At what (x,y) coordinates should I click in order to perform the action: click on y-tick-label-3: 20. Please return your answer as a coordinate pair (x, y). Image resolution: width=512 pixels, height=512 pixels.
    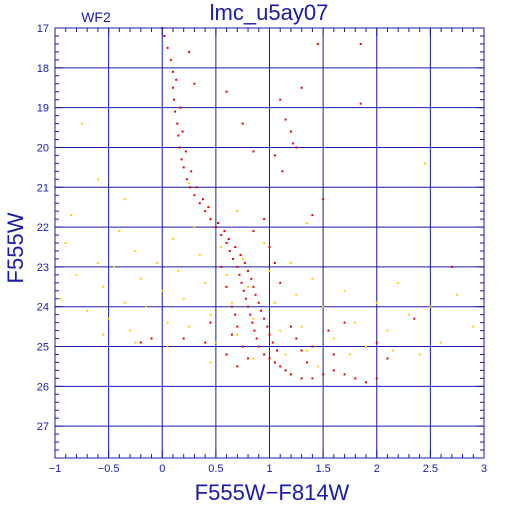
    Looking at the image, I should click on (43, 148).